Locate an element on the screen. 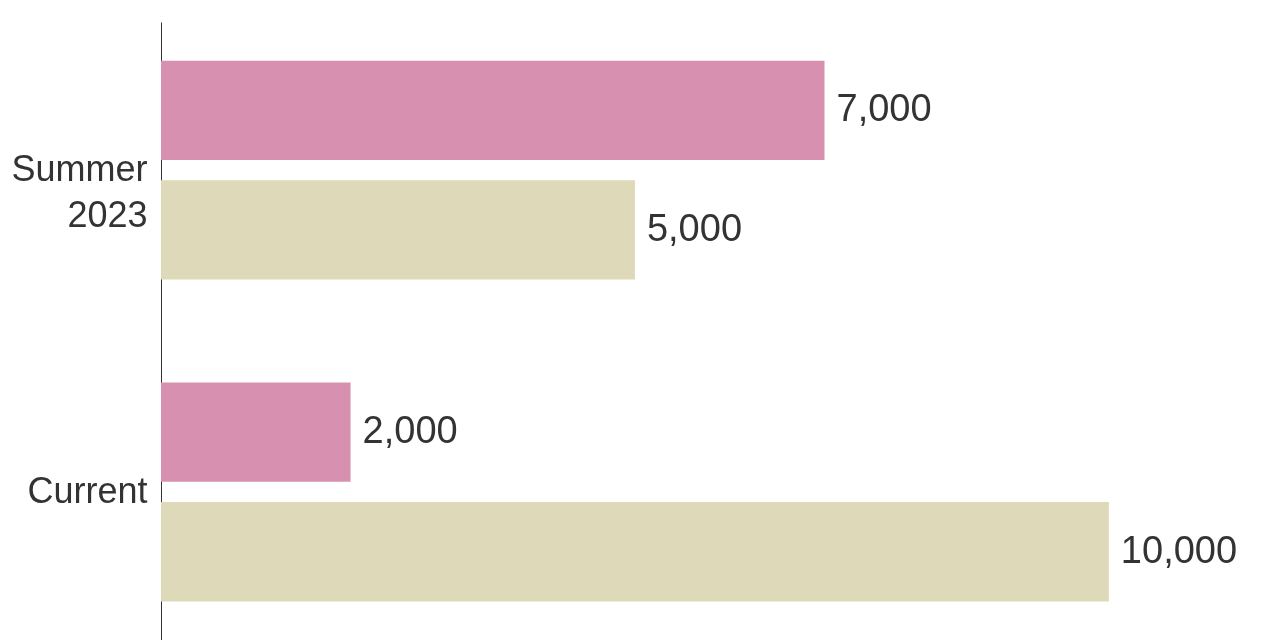 This screenshot has height=640, width=1280. data-label: 7,000 is located at coordinates (884, 108).